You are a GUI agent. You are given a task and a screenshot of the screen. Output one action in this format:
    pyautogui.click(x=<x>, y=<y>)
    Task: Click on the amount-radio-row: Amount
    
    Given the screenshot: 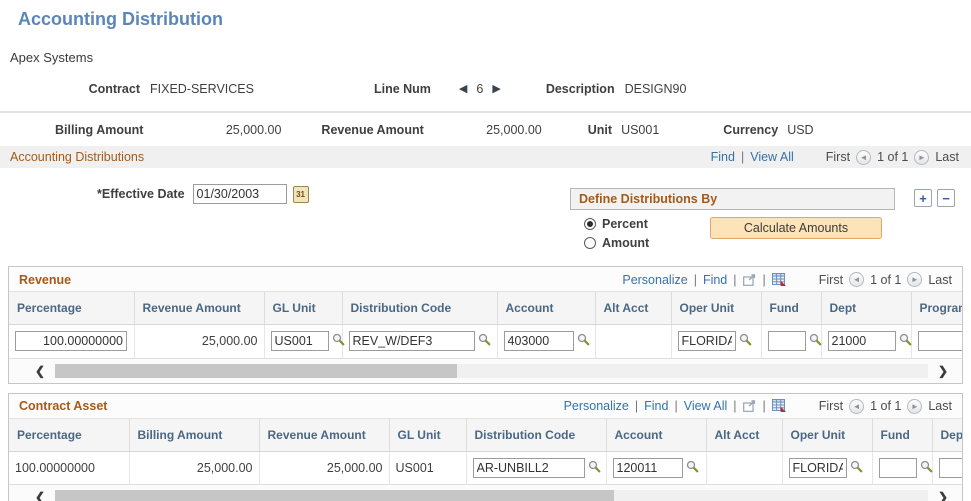 What is the action you would take?
    pyautogui.click(x=647, y=243)
    